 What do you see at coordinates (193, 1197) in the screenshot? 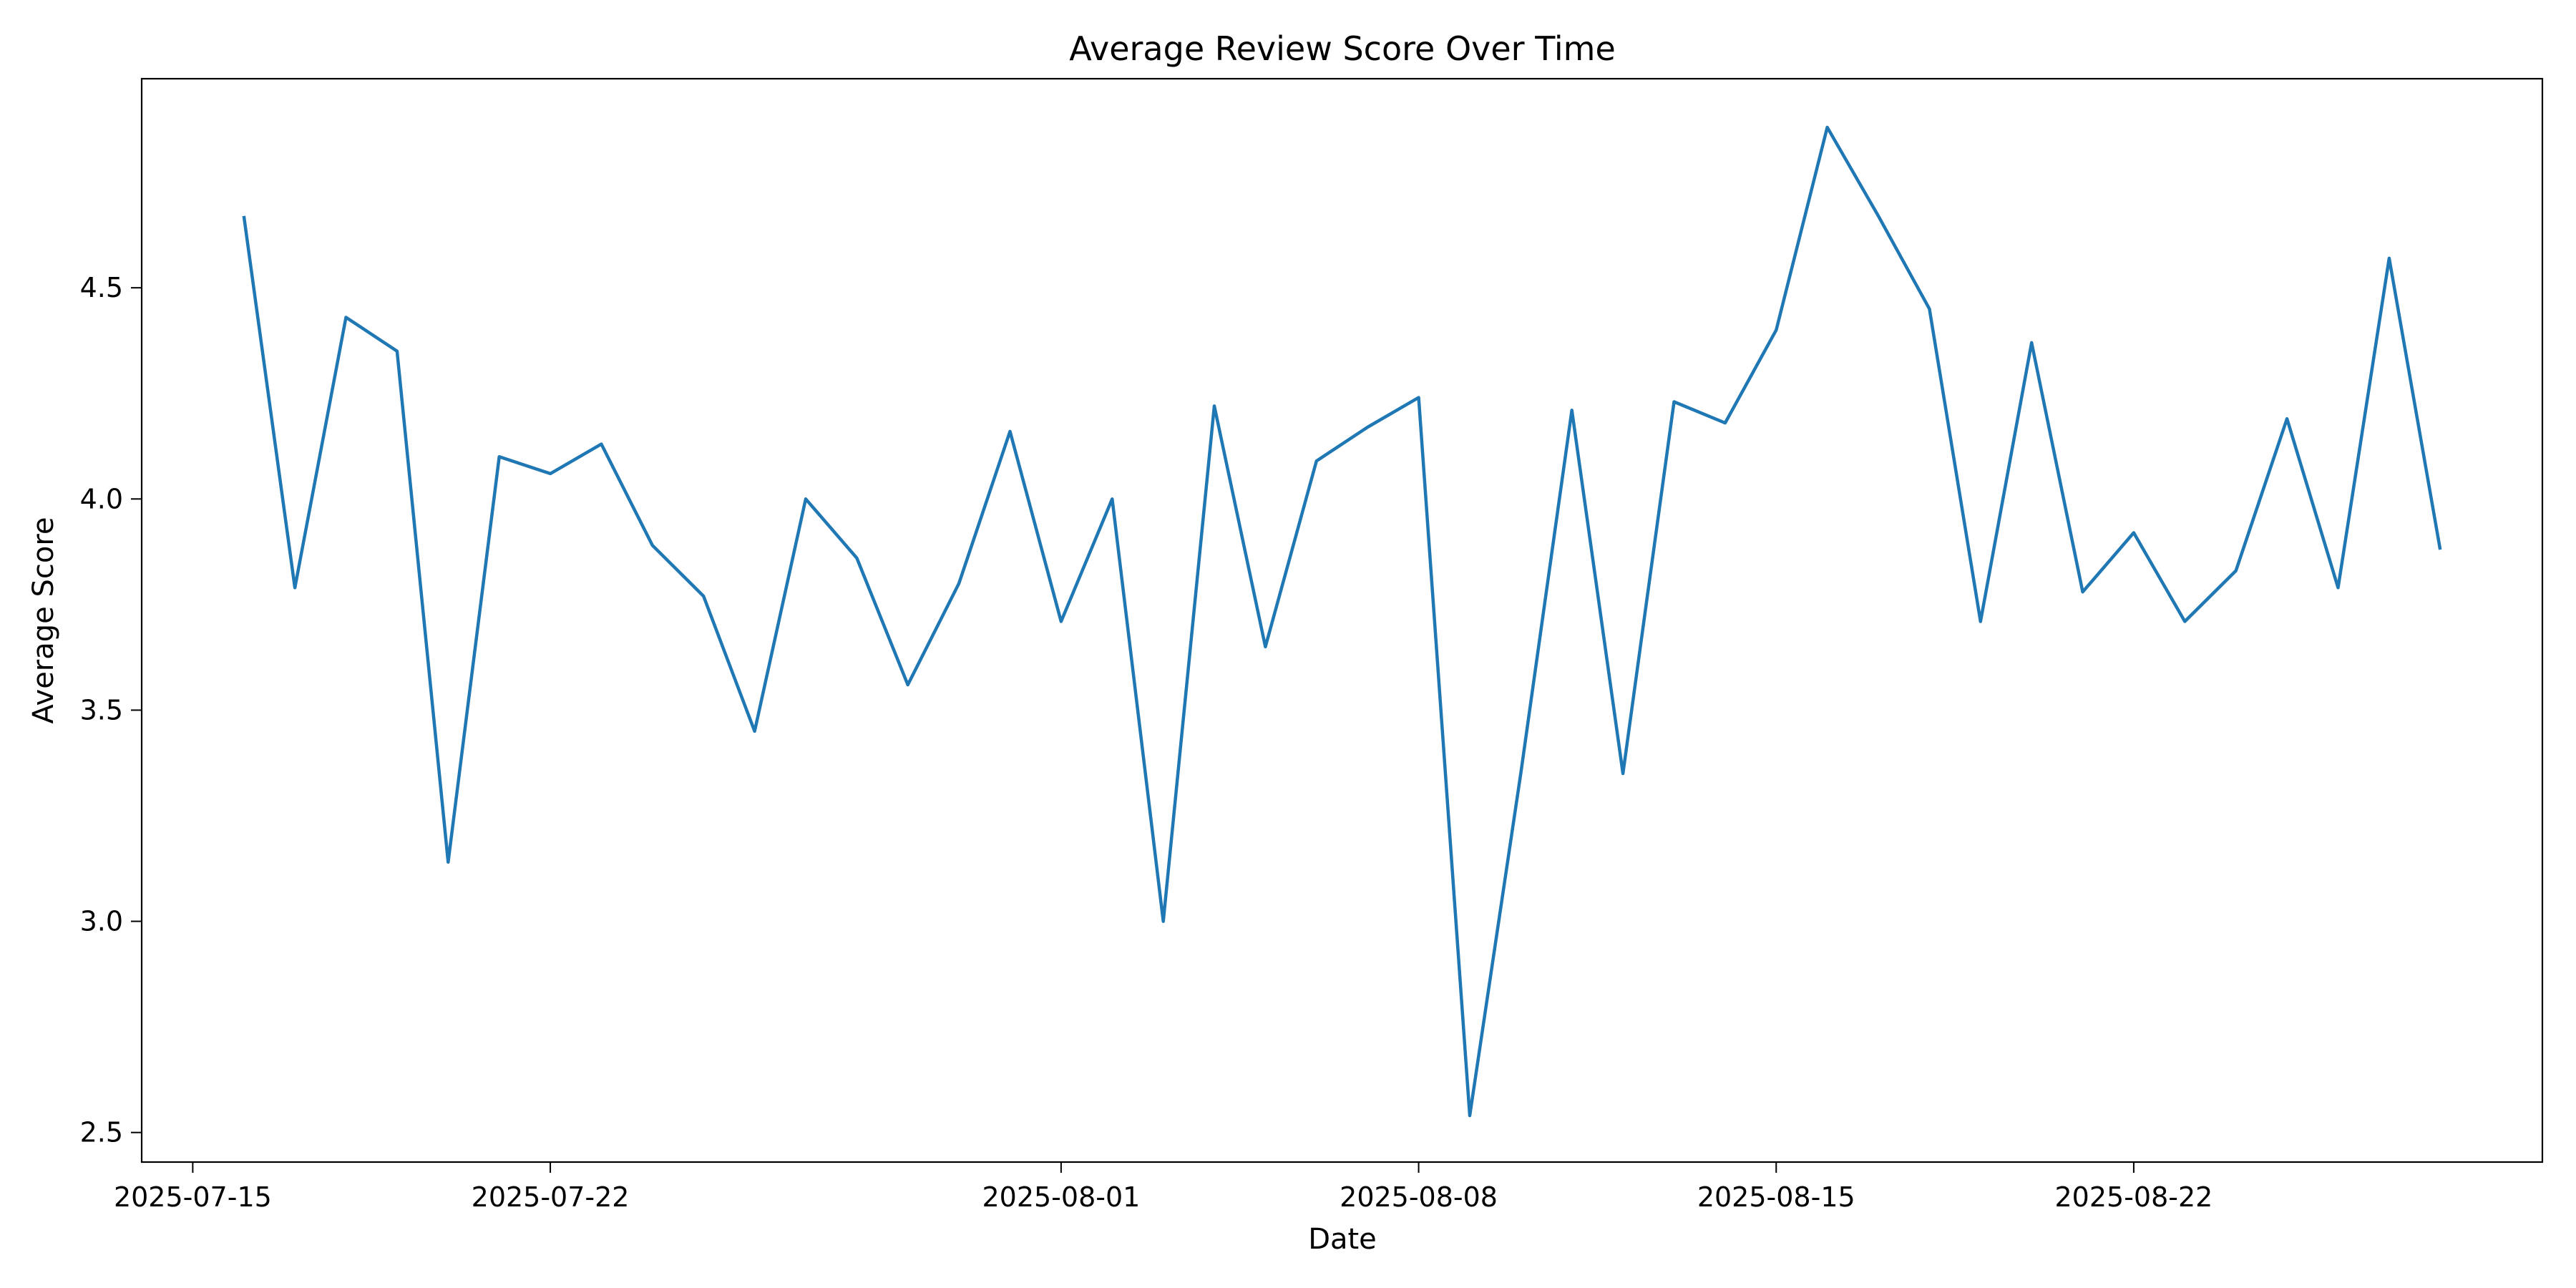
I see `x-tick-label: 2025-07-15` at bounding box center [193, 1197].